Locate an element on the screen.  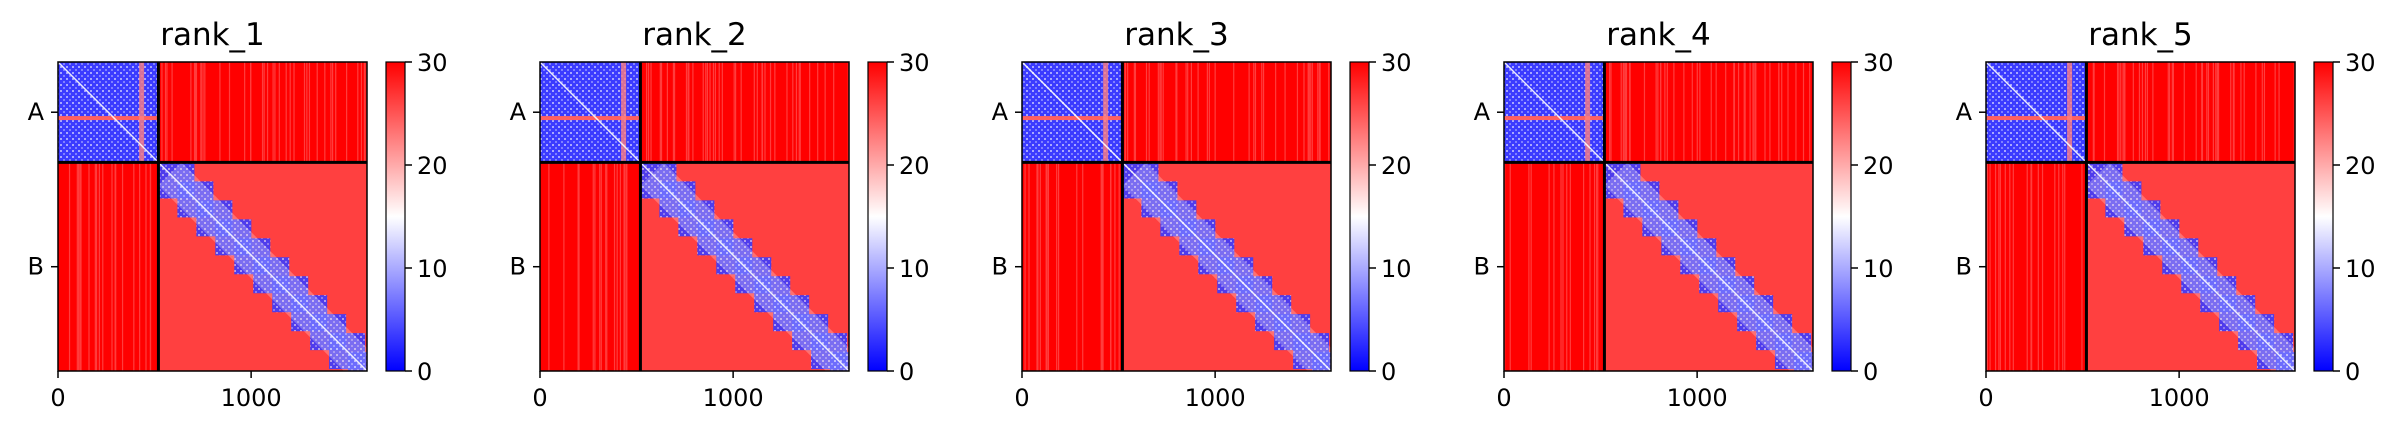
panel-title: rank_1 is located at coordinates (212, 35).